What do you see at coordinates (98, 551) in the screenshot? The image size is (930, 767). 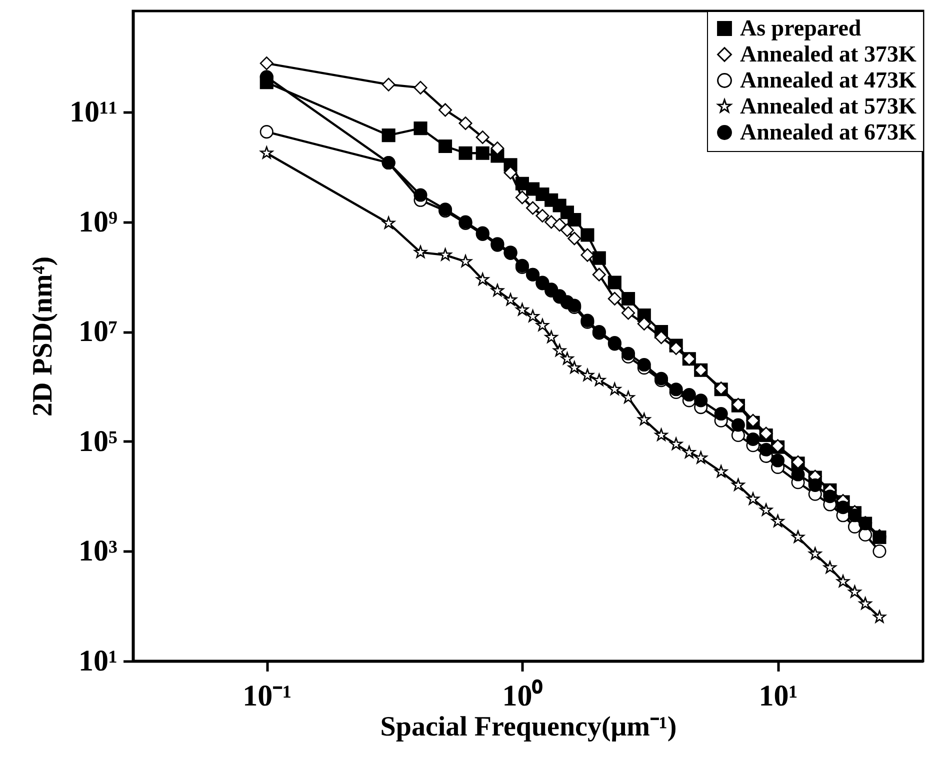 I see `y-tick-label: 10³` at bounding box center [98, 551].